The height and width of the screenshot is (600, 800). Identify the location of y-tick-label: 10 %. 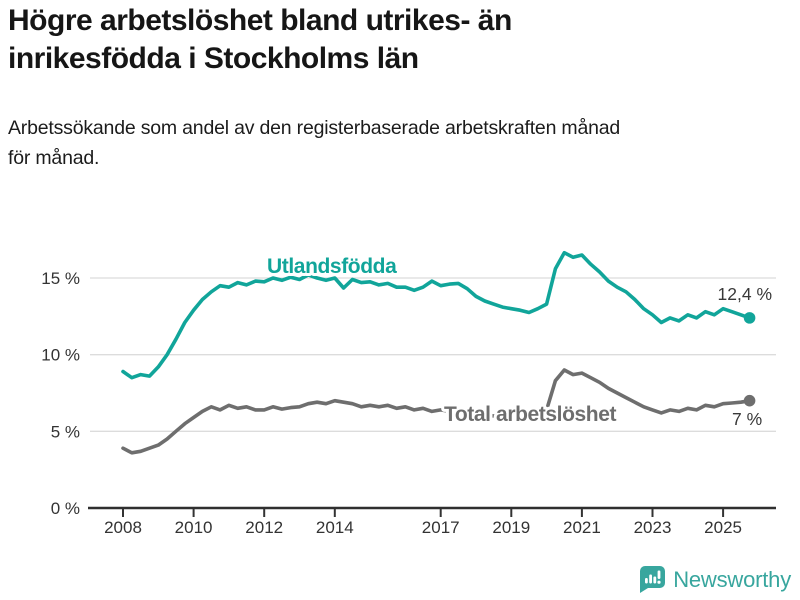
(60, 355).